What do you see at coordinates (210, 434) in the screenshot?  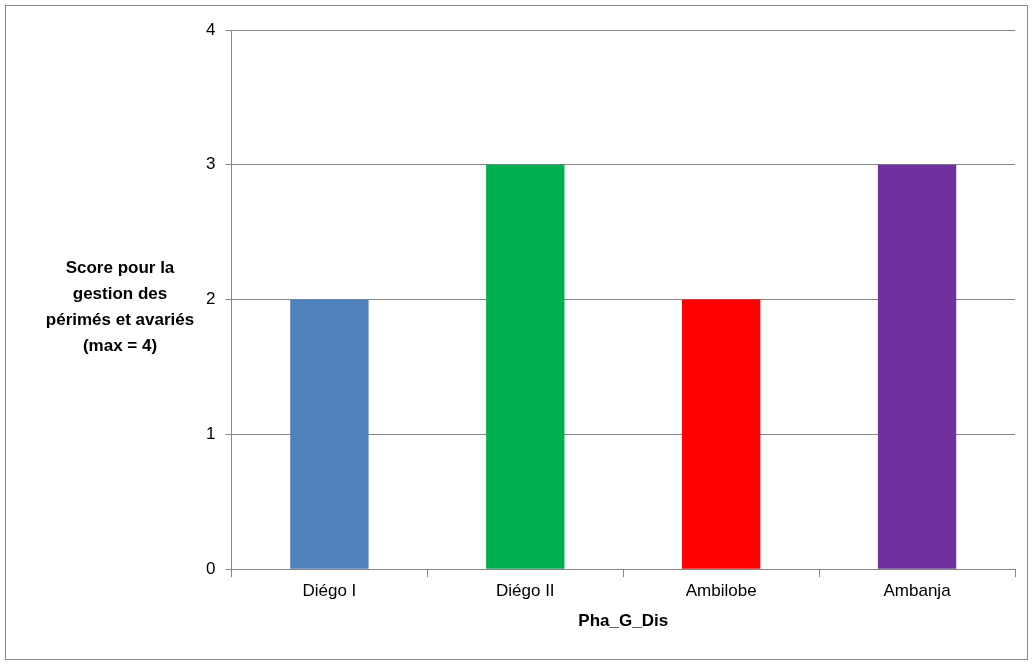 I see `y-tick-label: 1` at bounding box center [210, 434].